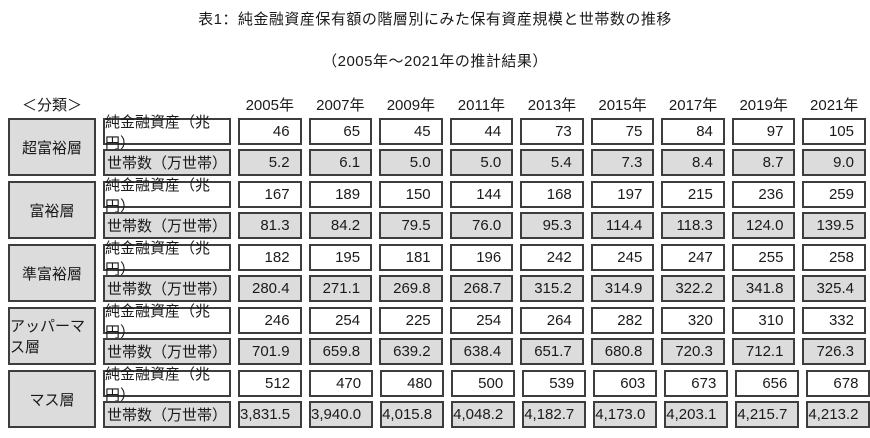 This screenshot has height=438, width=870. What do you see at coordinates (270, 320) in the screenshot?
I see `asset-value-cell: 246` at bounding box center [270, 320].